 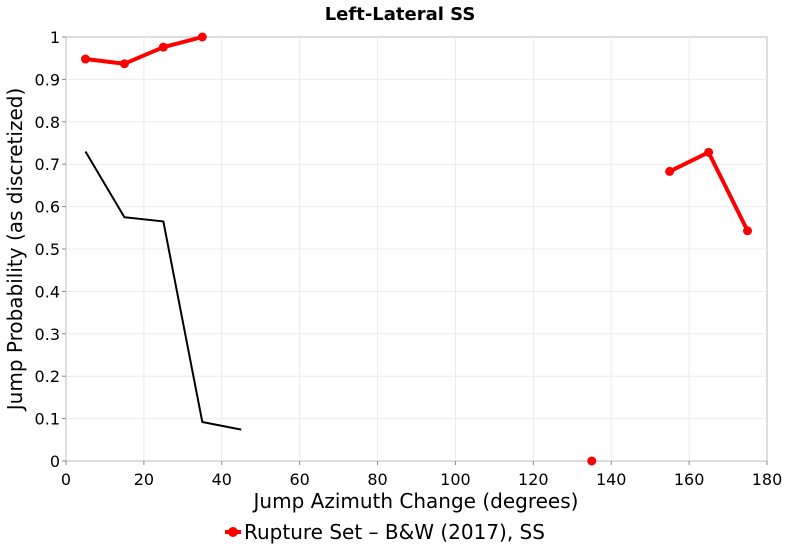 I want to click on x-tick-label: 100, so click(x=455, y=479).